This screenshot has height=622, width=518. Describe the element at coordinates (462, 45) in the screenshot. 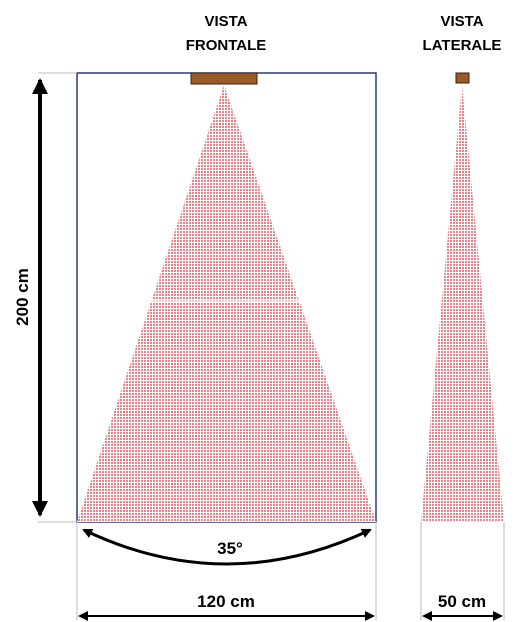

I see `side-view-title-line2: LATERALE` at that location.